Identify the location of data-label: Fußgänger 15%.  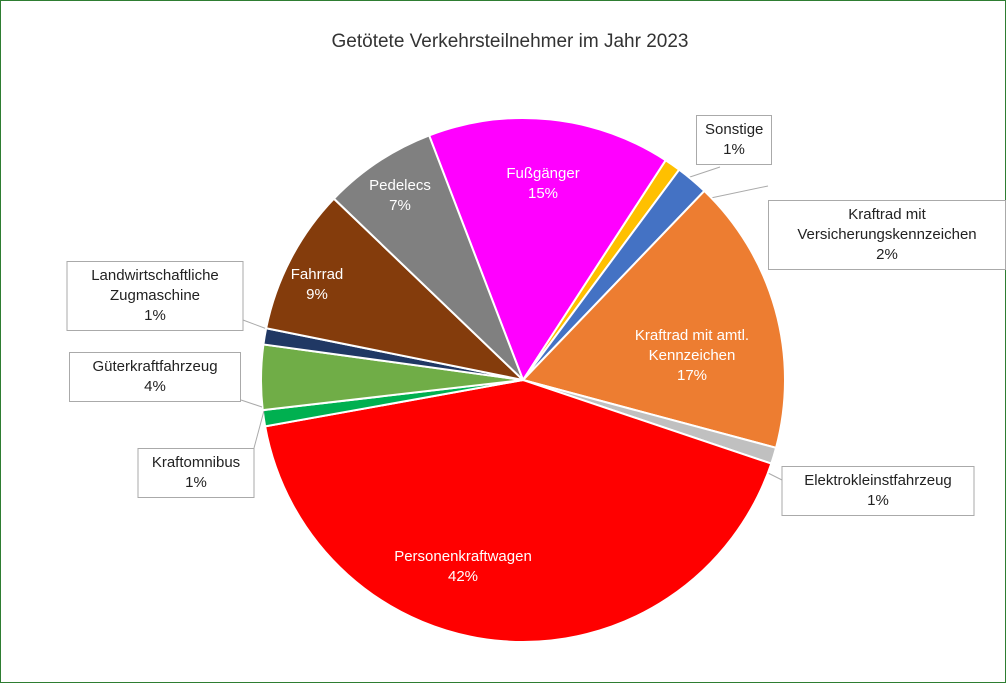
(543, 184).